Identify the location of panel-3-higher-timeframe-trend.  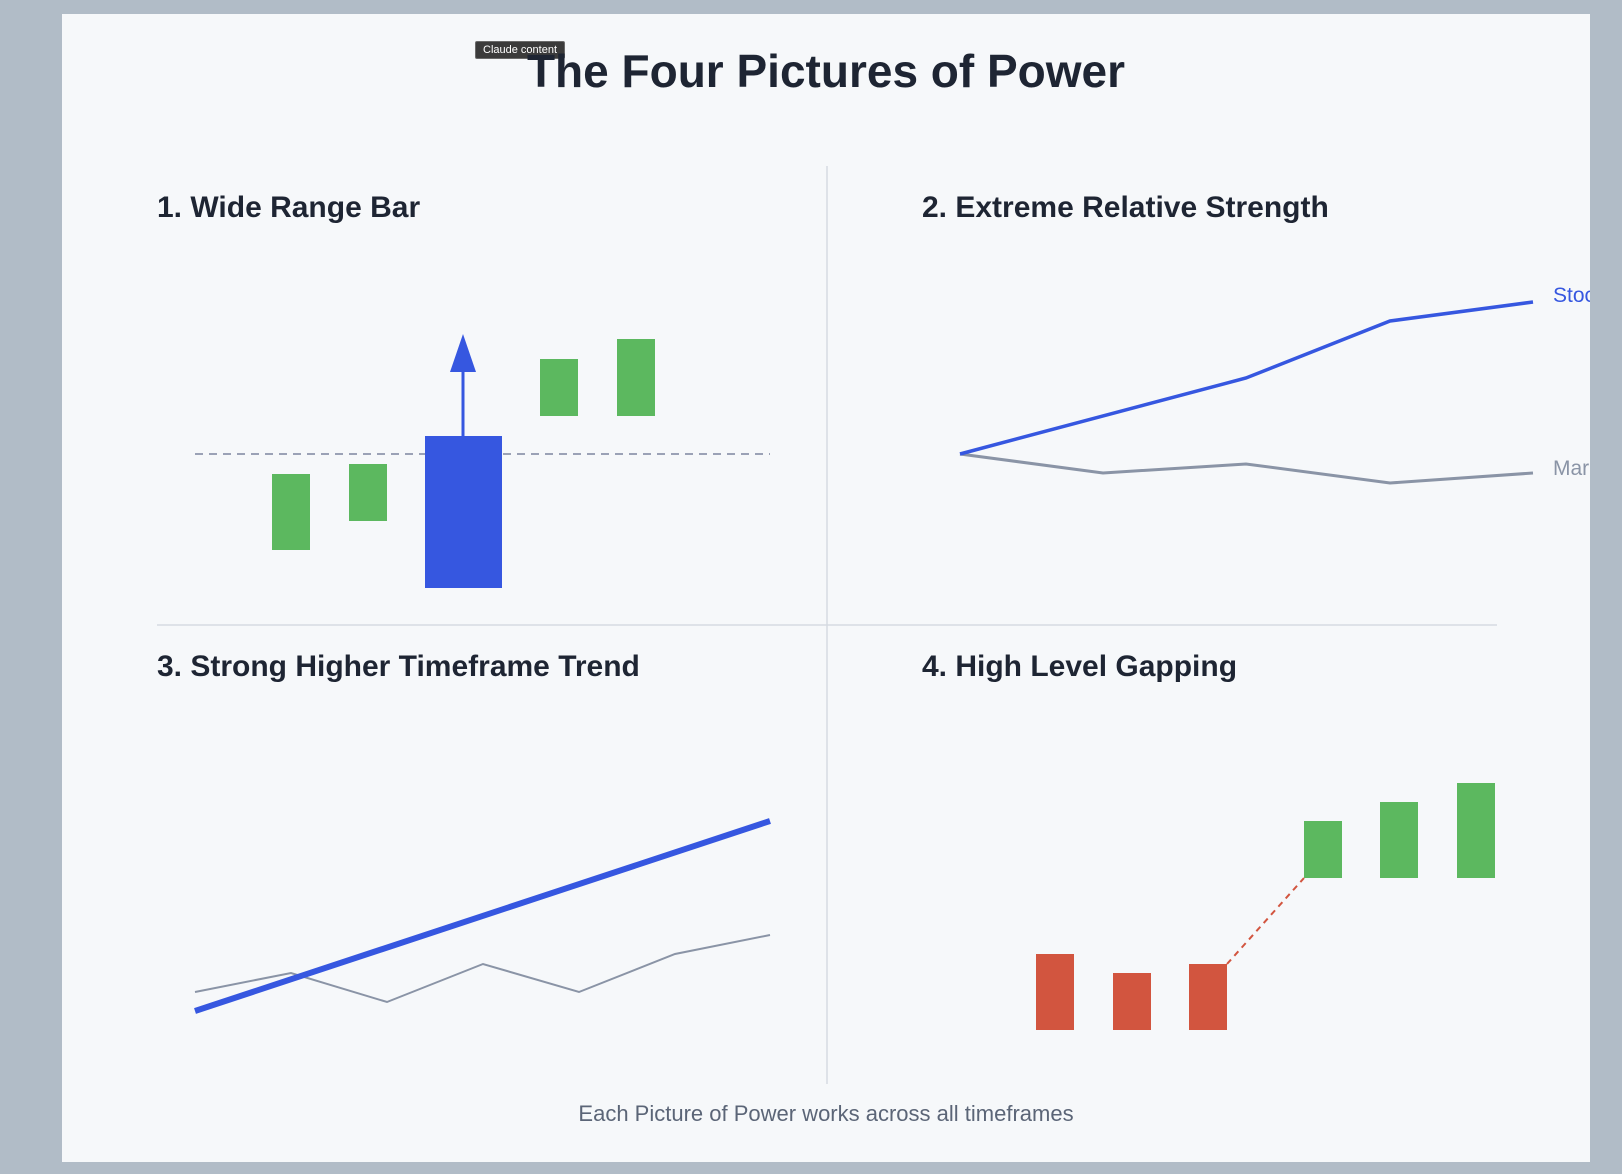
(482, 916).